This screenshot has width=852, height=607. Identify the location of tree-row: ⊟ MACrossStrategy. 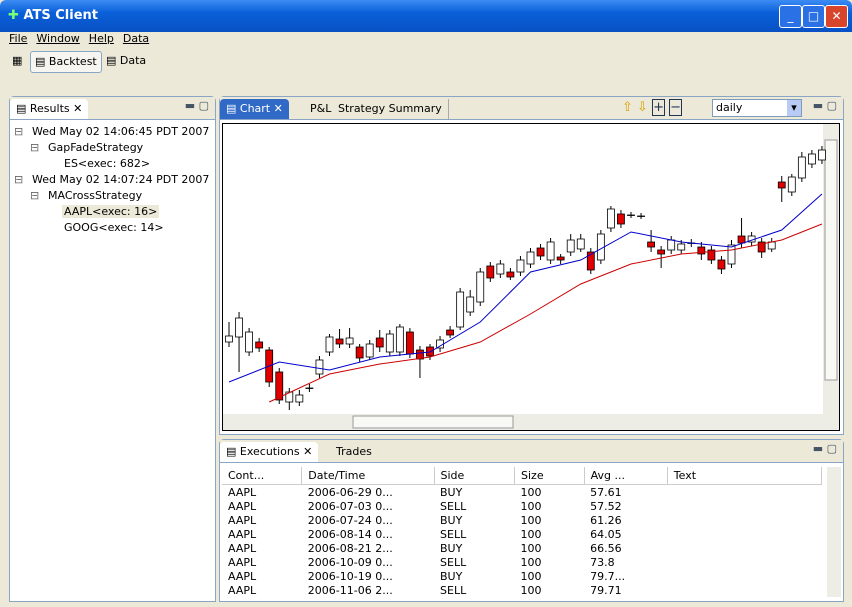
(112, 196).